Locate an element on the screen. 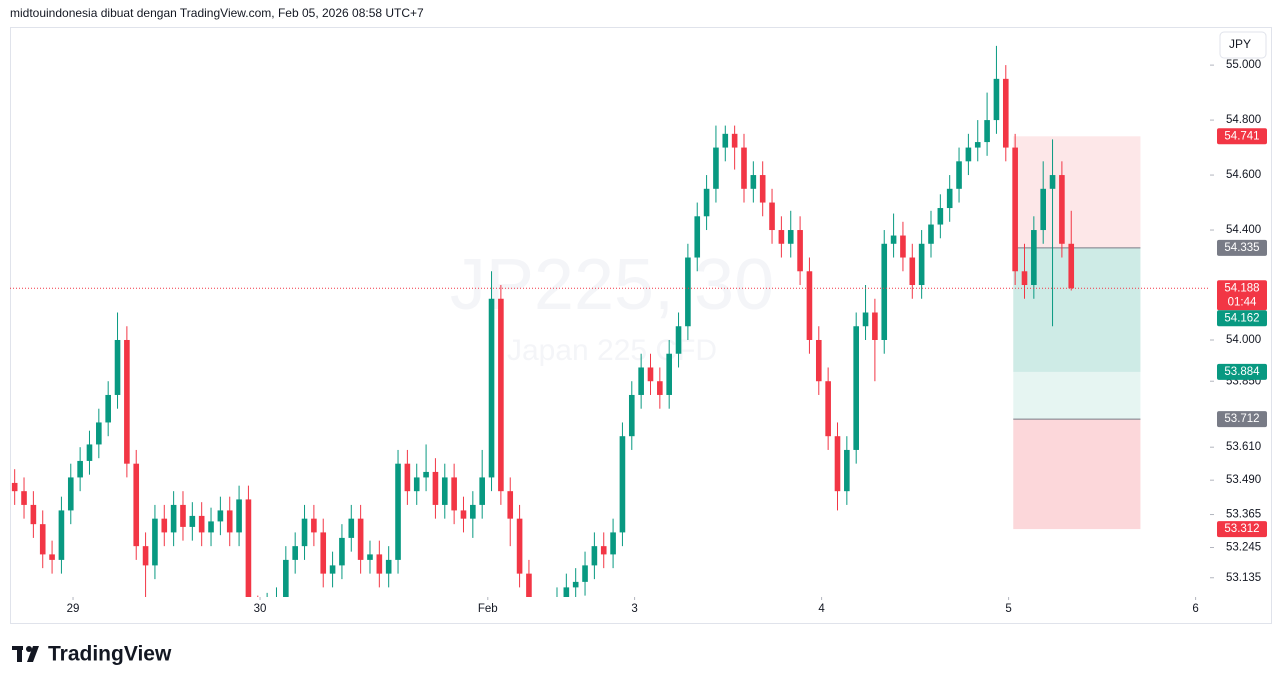 This screenshot has width=1281, height=689. target-zone is located at coordinates (1077, 395).